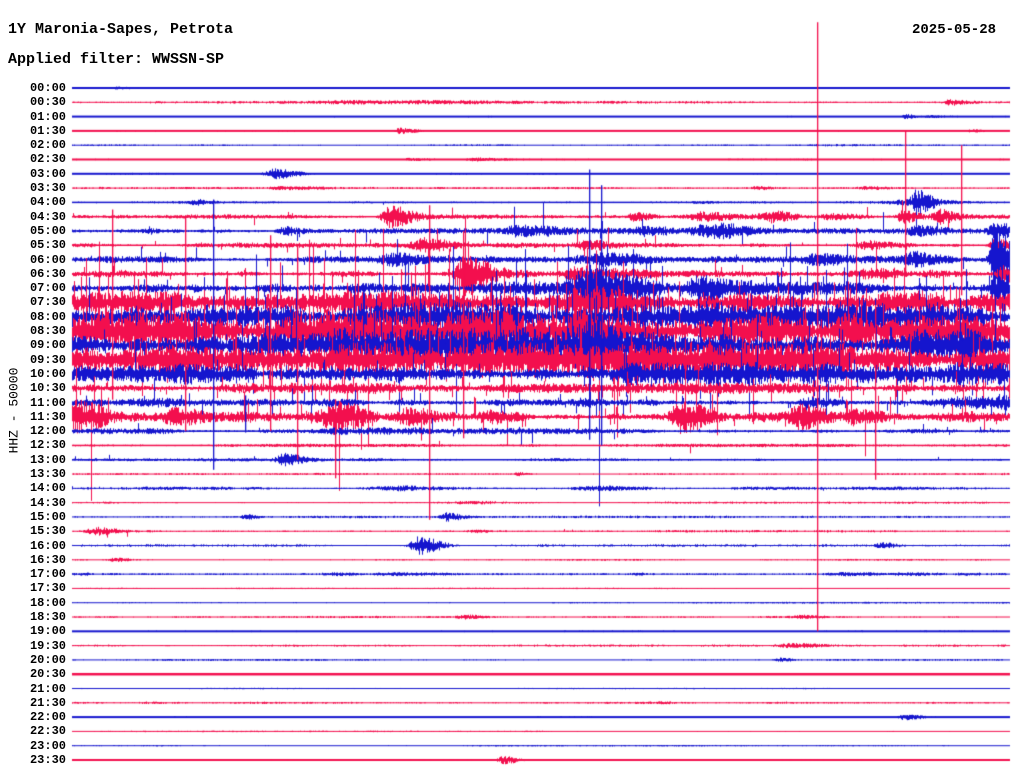 Image resolution: width=1024 pixels, height=780 pixels. Describe the element at coordinates (47, 416) in the screenshot. I see `time-label: 11:30` at that location.